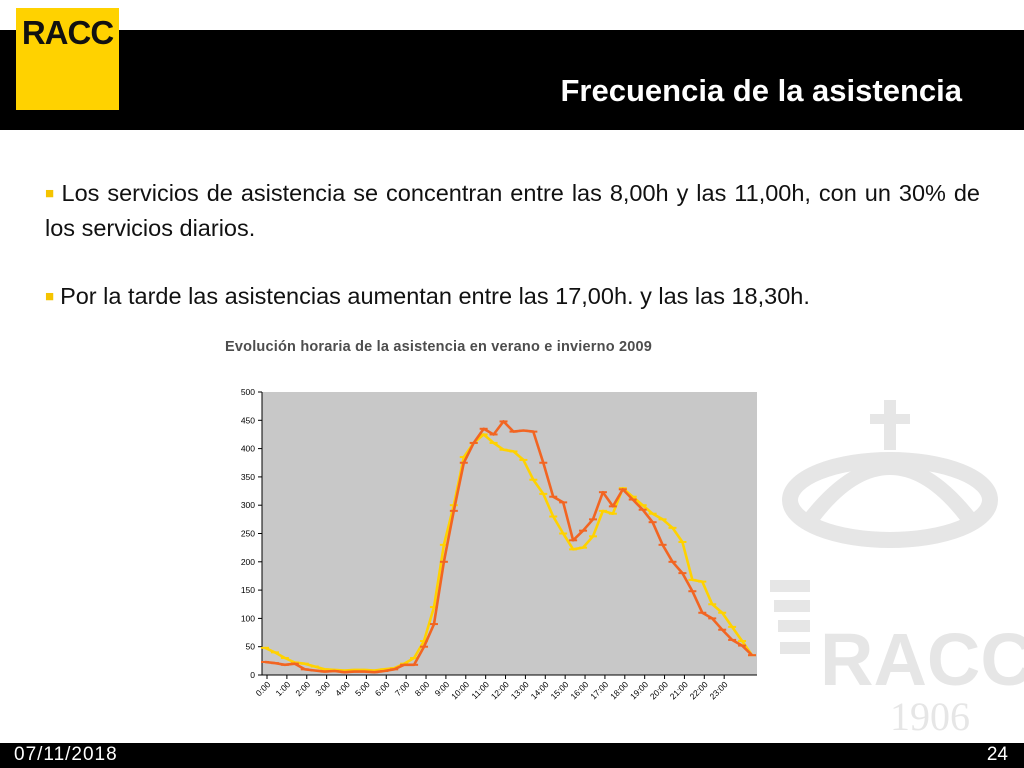 This screenshot has width=1024, height=768. Describe the element at coordinates (322, 688) in the screenshot. I see `x-tick-label: 3:00` at that location.